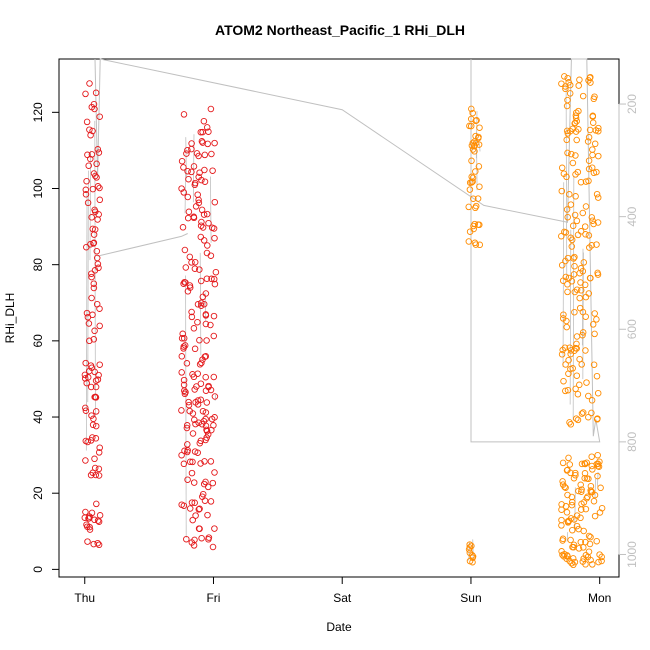 The width and height of the screenshot is (650, 650). What do you see at coordinates (45, 337) in the screenshot?
I see `y-axis: 0 20 40 60 80 100 120` at bounding box center [45, 337].